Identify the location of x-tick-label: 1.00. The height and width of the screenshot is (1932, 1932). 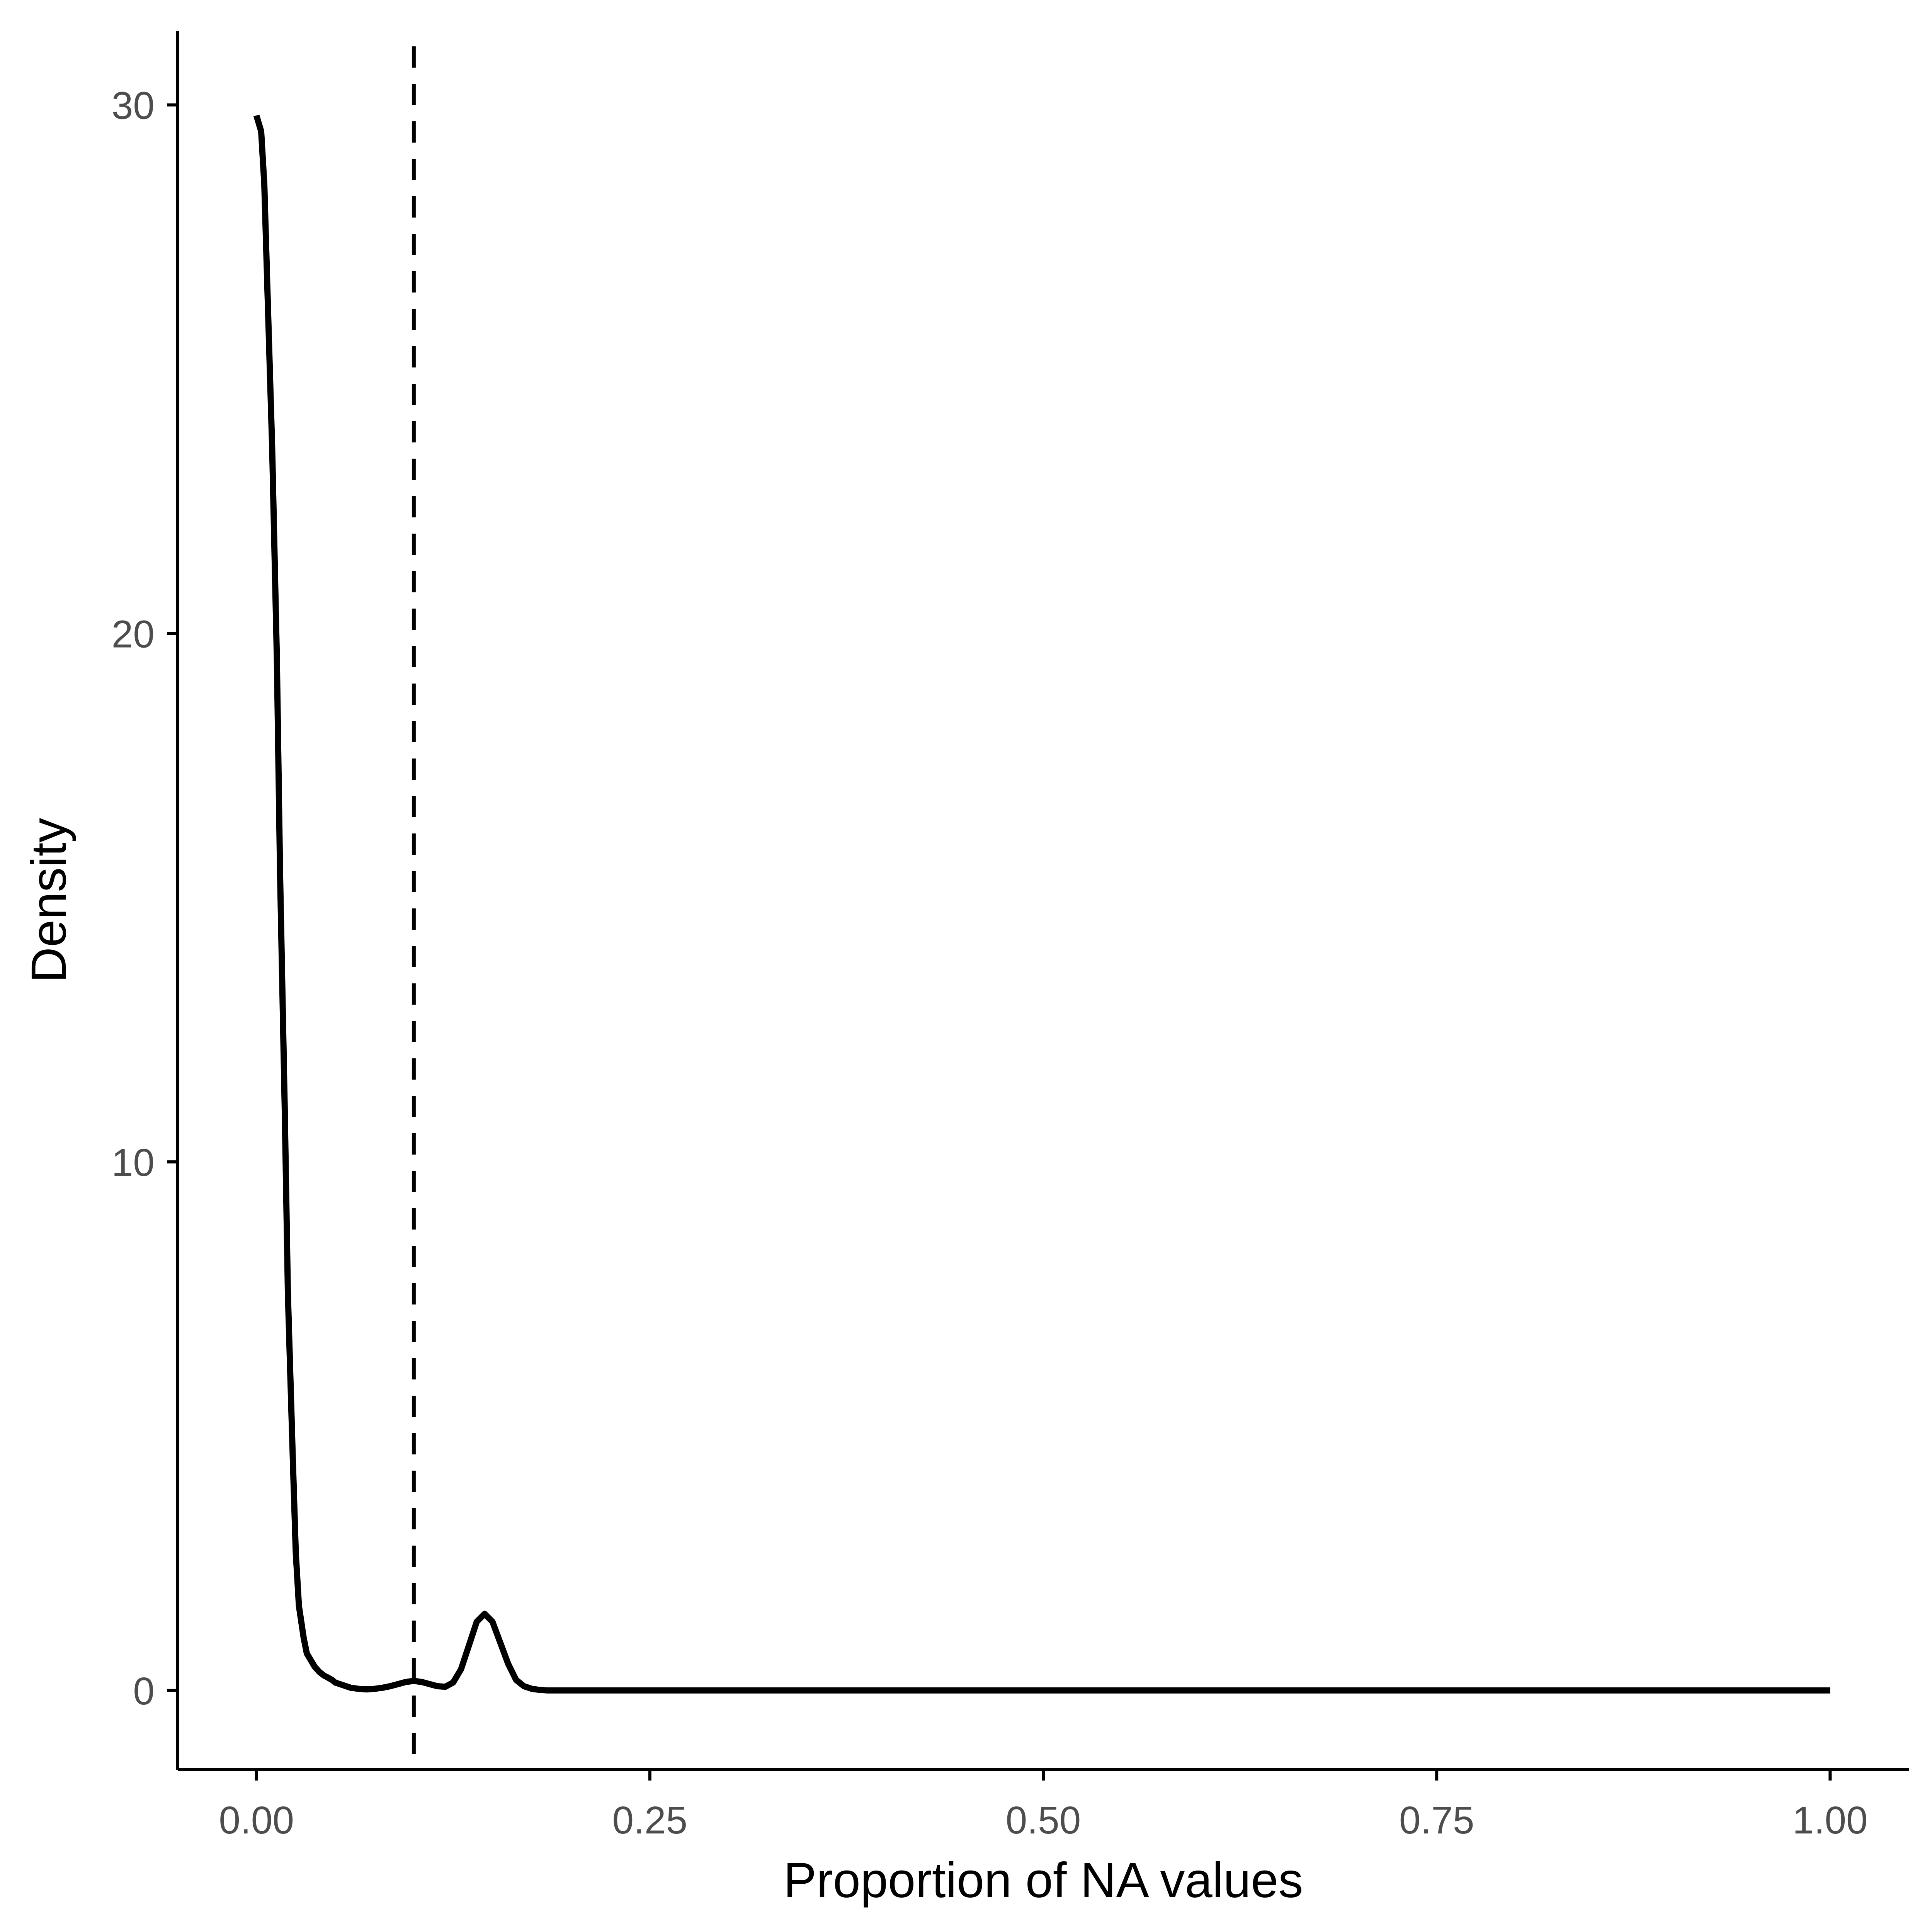
(1830, 1821).